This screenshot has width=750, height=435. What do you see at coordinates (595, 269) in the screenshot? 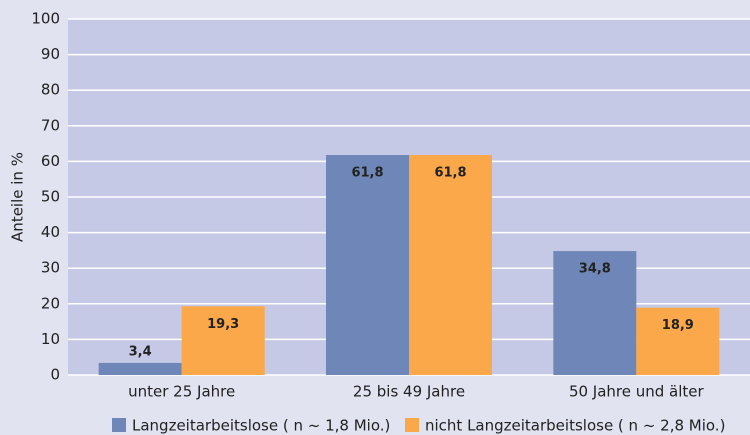
I see `value-label: 34,8` at bounding box center [595, 269].